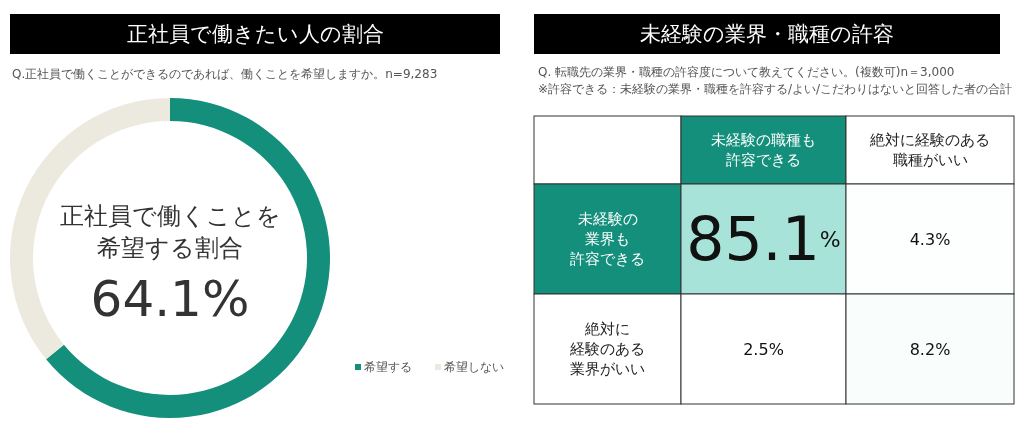  I want to click on y-tick-label: 絶対に経験のある業界がいい, so click(607, 349).